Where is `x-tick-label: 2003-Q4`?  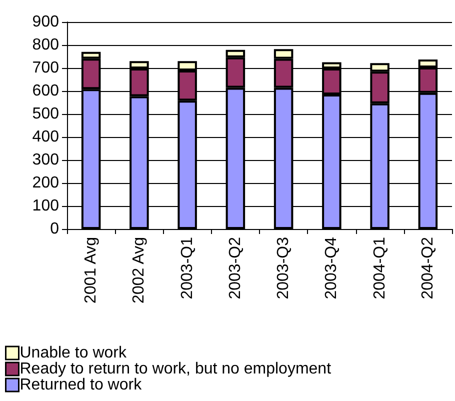 x-tick-label: 2003-Q4 is located at coordinates (331, 268).